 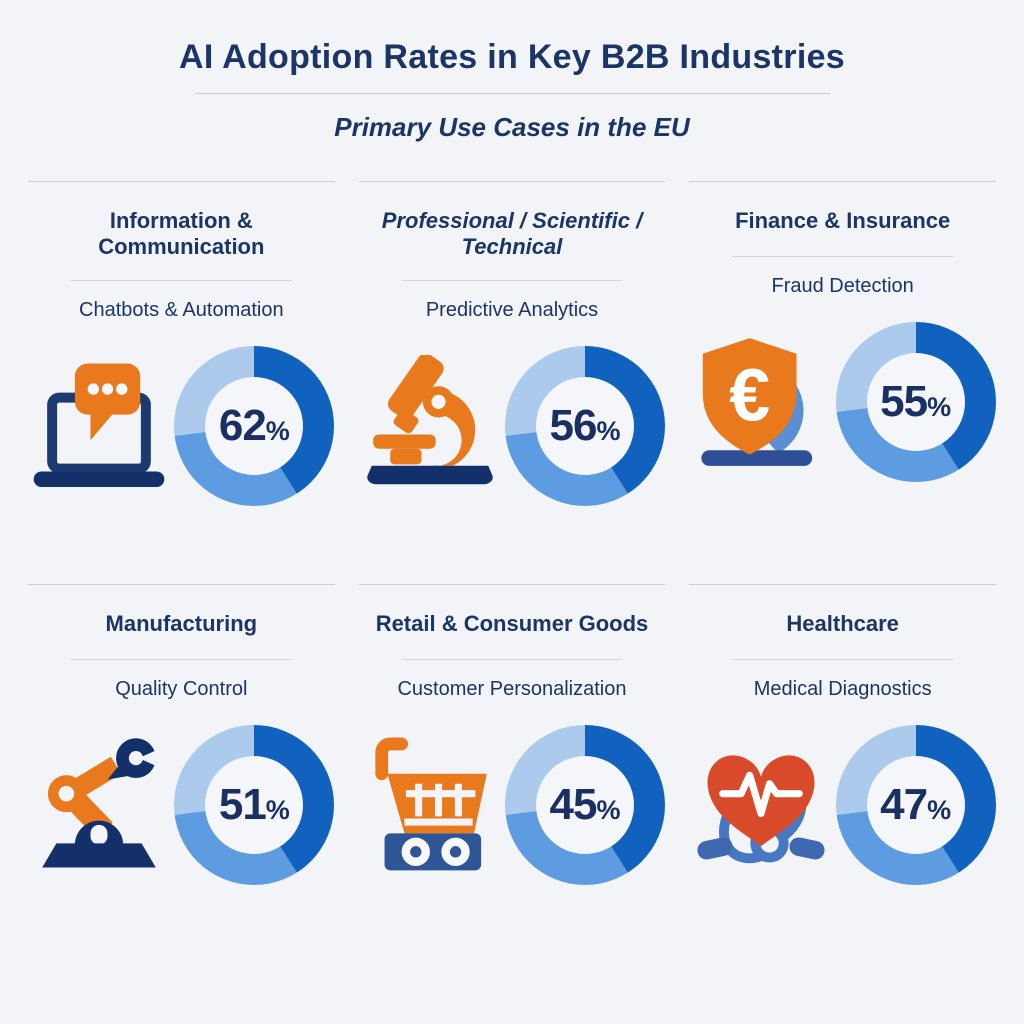 I want to click on percent-value: 47, so click(x=904, y=804).